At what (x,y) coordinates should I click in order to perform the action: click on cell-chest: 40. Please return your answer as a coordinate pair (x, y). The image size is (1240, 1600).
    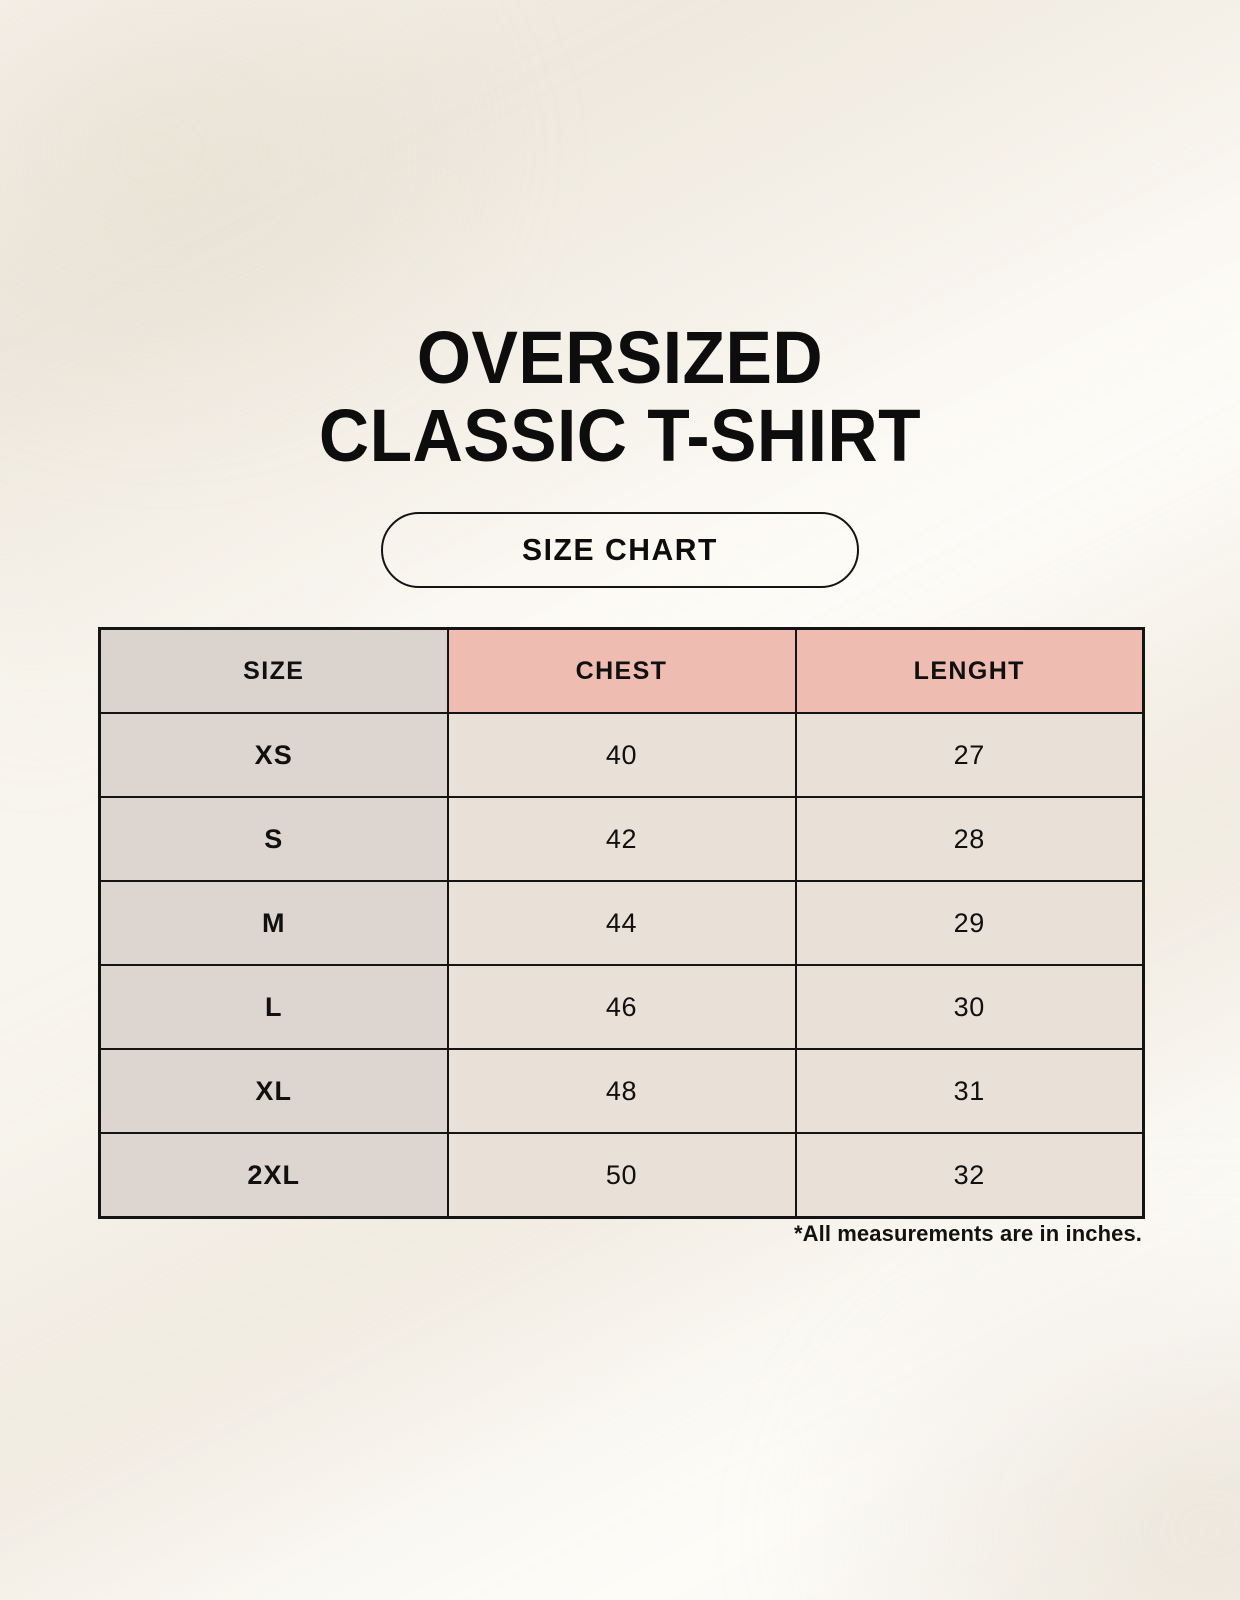
    Looking at the image, I should click on (621, 755).